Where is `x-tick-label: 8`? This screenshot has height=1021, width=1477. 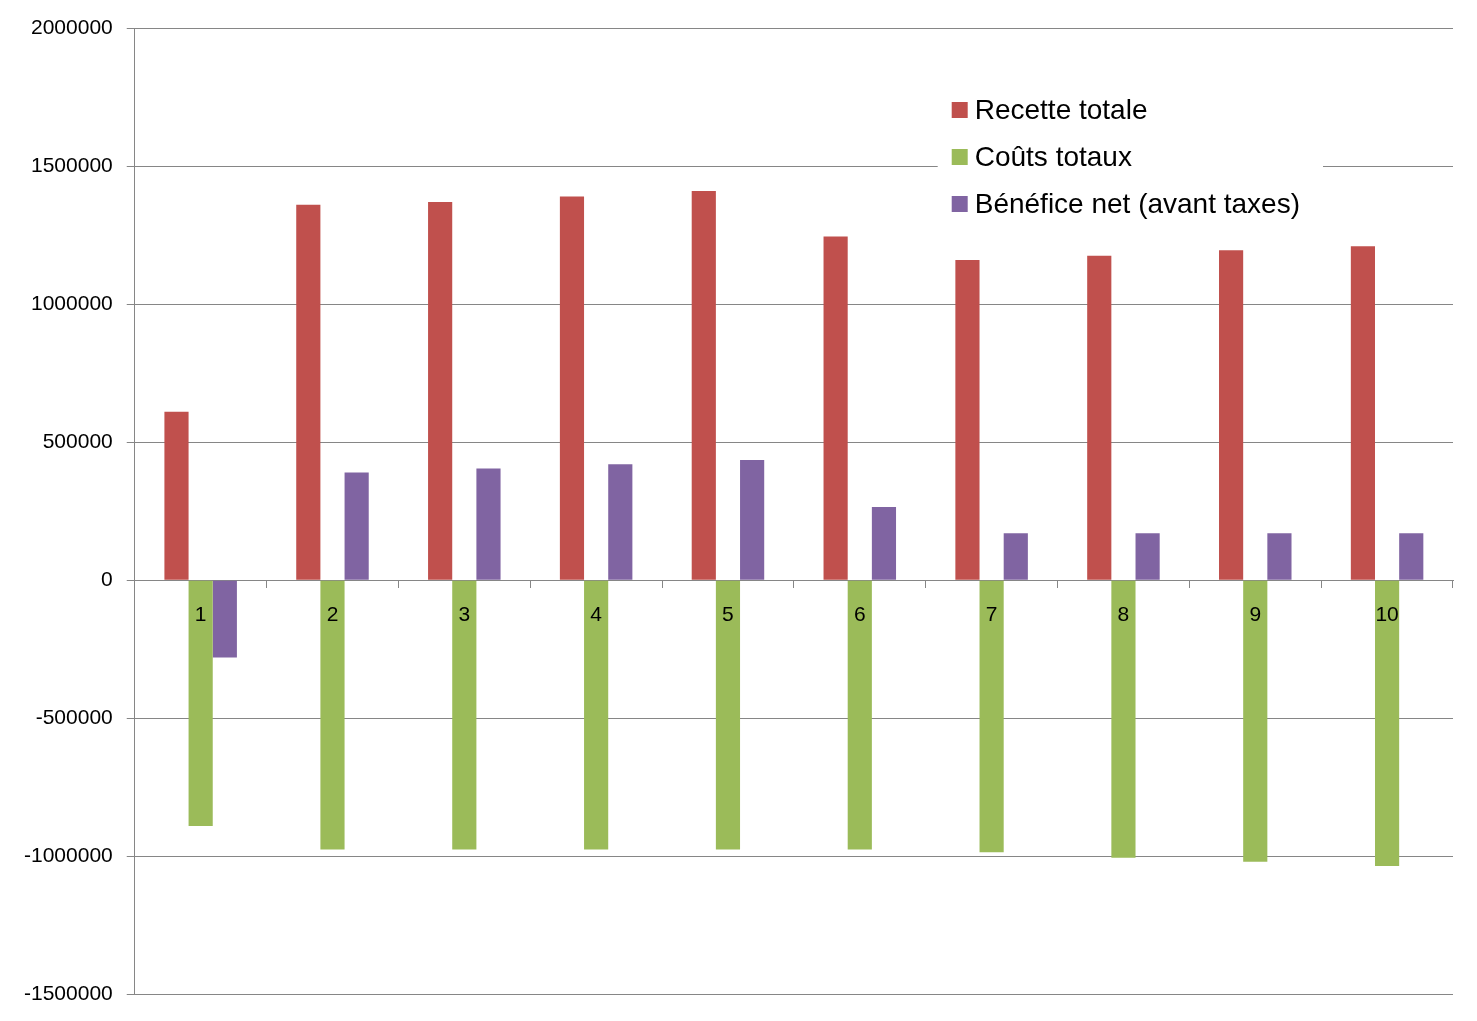
x-tick-label: 8 is located at coordinates (1123, 613).